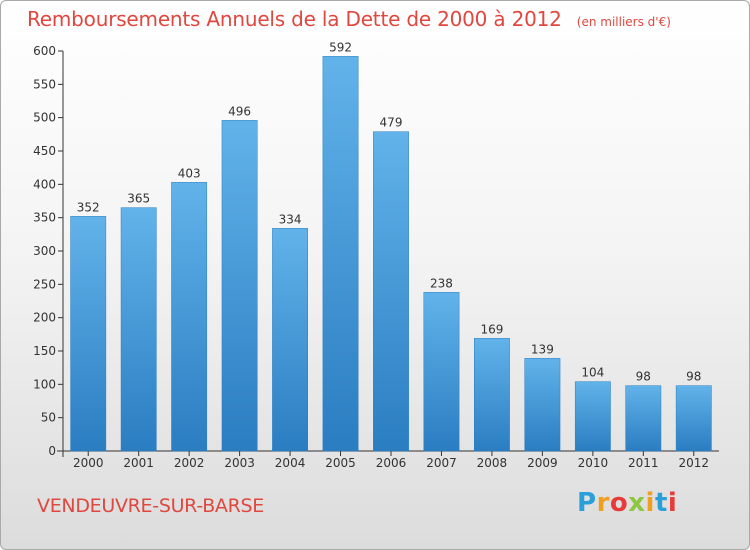 The height and width of the screenshot is (550, 750). I want to click on y-tick-label: 500, so click(44, 118).